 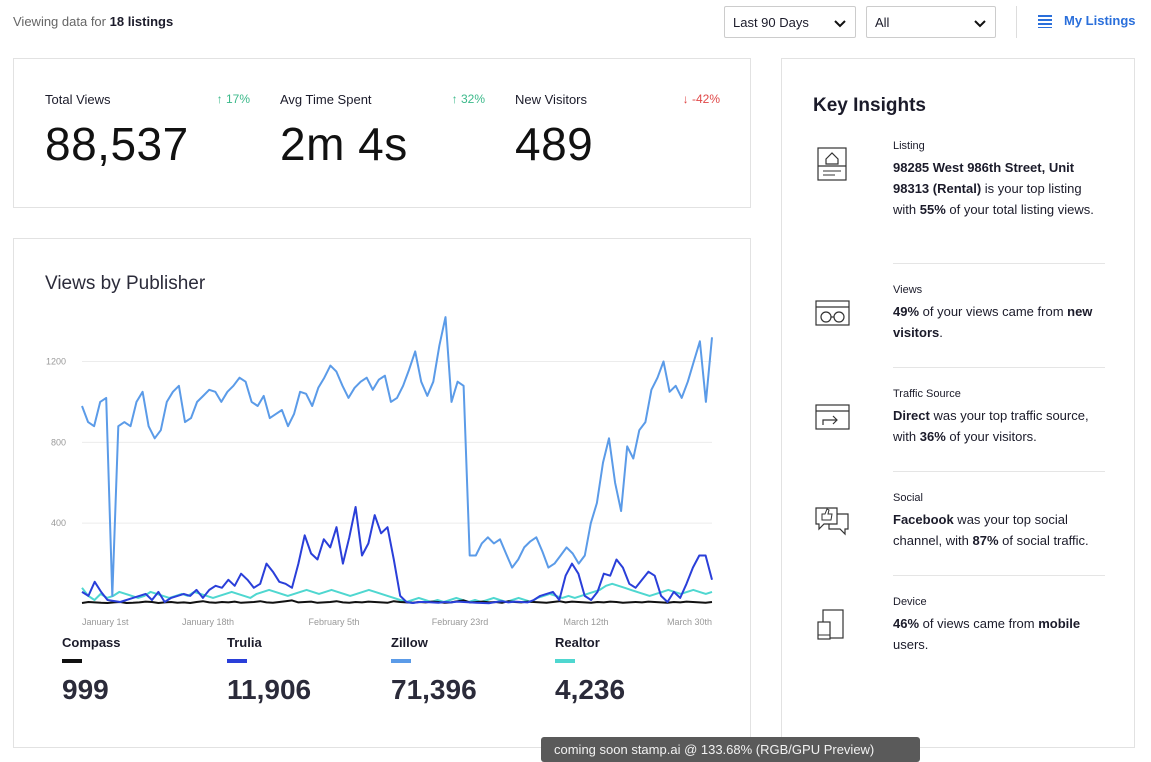 What do you see at coordinates (105, 622) in the screenshot?
I see `x-tick-label: January 1st` at bounding box center [105, 622].